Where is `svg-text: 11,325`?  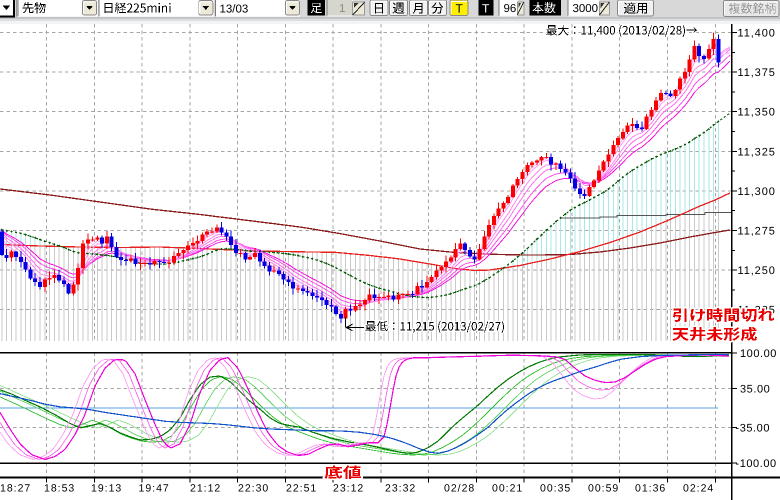
svg-text: 11,325 is located at coordinates (757, 152).